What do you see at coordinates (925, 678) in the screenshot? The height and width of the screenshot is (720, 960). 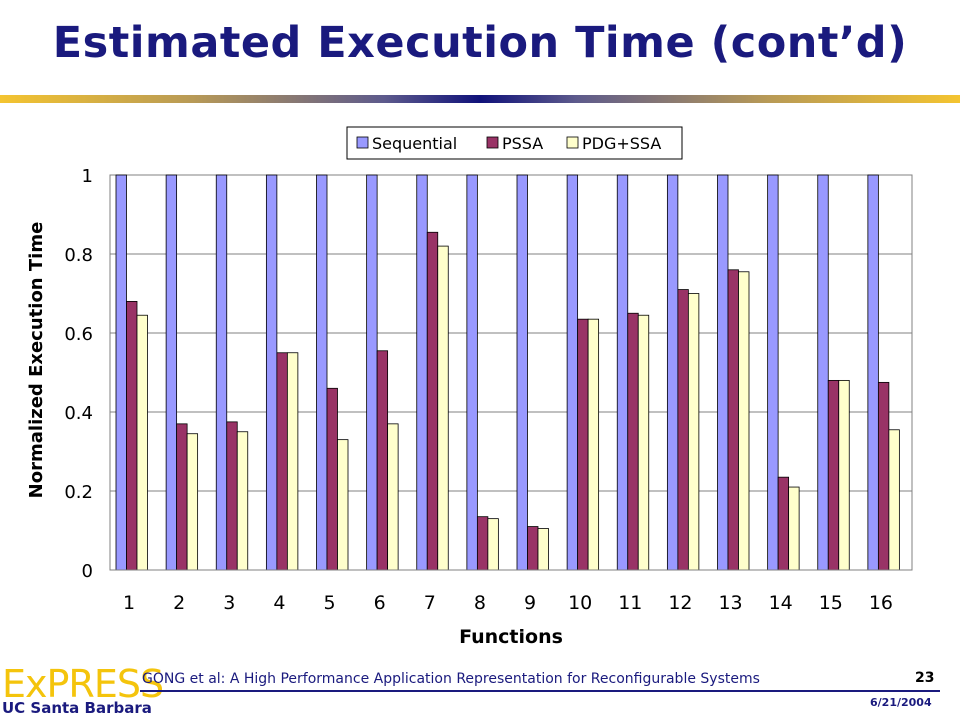 I see `page-number: 23` at bounding box center [925, 678].